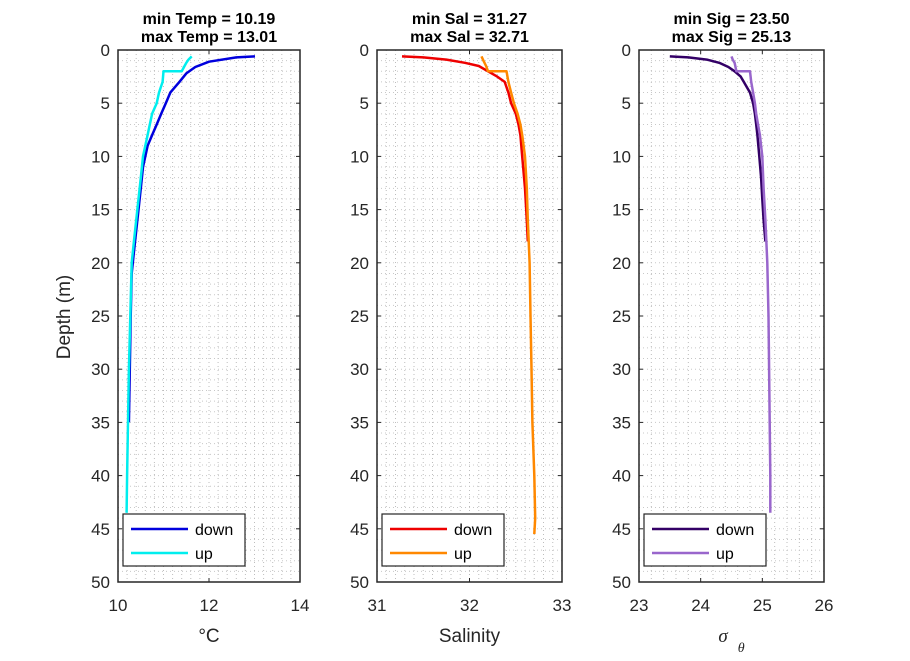 This screenshot has width=910, height=661. Describe the element at coordinates (300, 605) in the screenshot. I see `x-tick-label: 14` at that location.